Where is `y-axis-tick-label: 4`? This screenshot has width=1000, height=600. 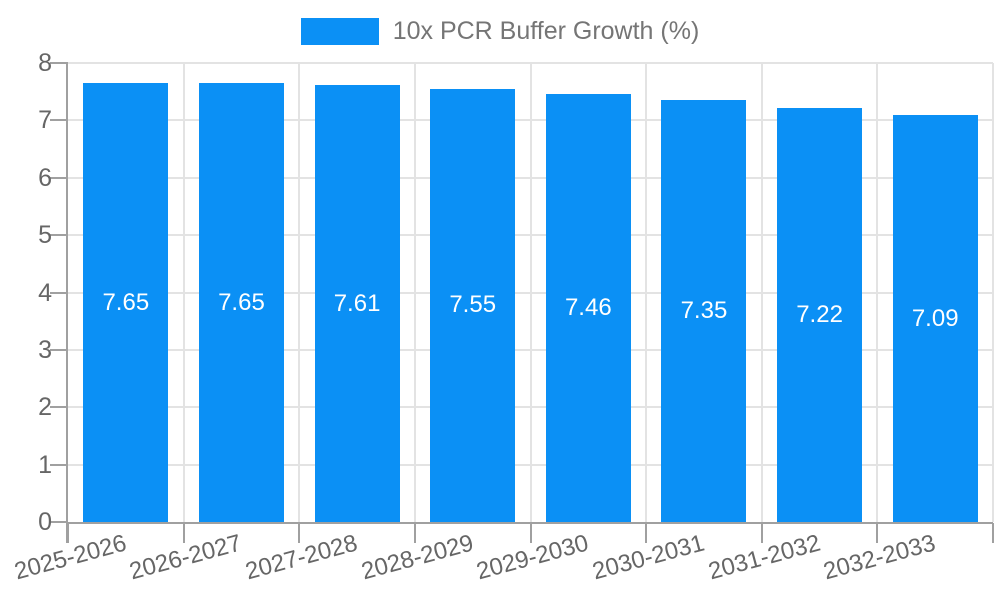
y-axis-tick-label: 4 is located at coordinates (45, 292).